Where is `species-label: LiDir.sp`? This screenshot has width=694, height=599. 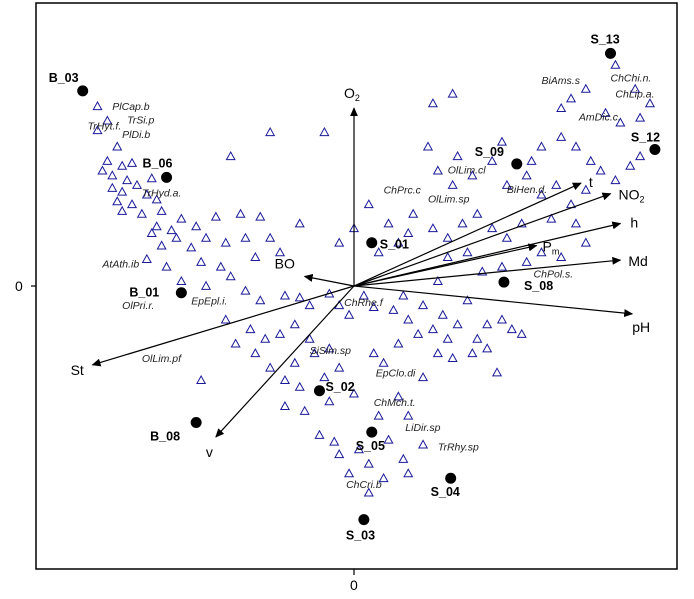
species-label: LiDir.sp is located at coordinates (422, 428).